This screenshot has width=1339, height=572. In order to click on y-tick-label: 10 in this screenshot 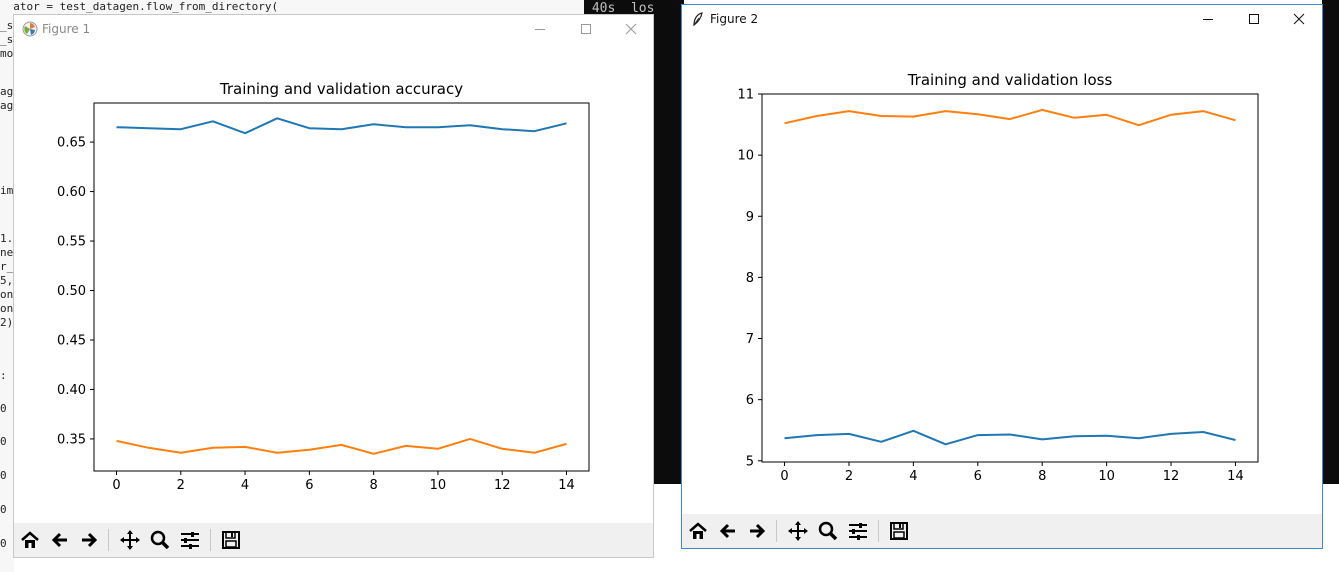, I will do `click(745, 156)`.